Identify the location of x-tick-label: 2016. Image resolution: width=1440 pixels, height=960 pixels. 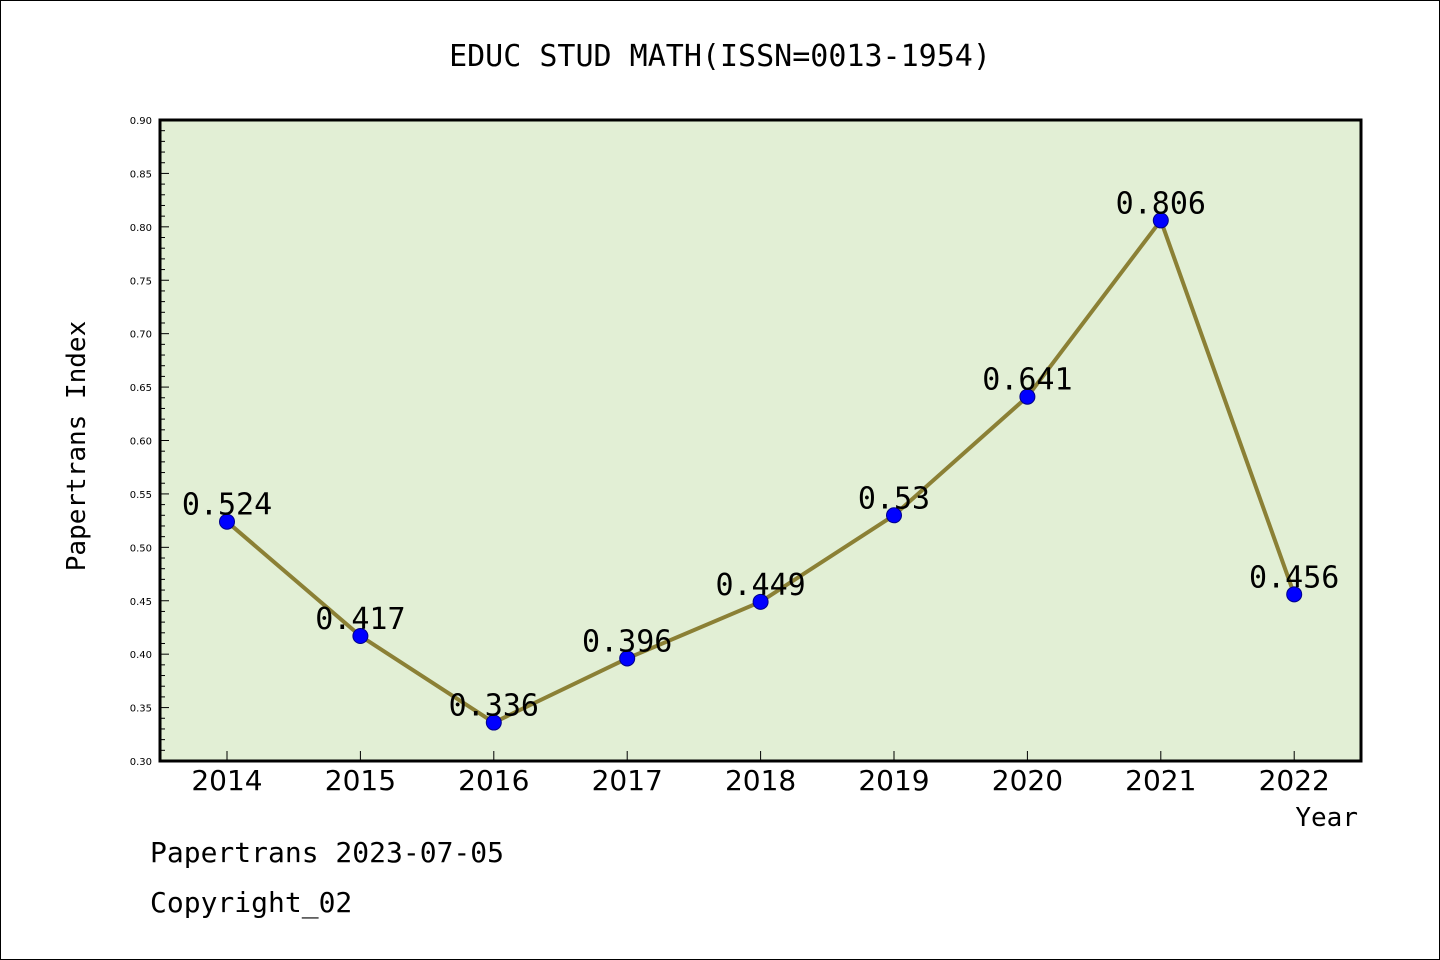
(493, 780).